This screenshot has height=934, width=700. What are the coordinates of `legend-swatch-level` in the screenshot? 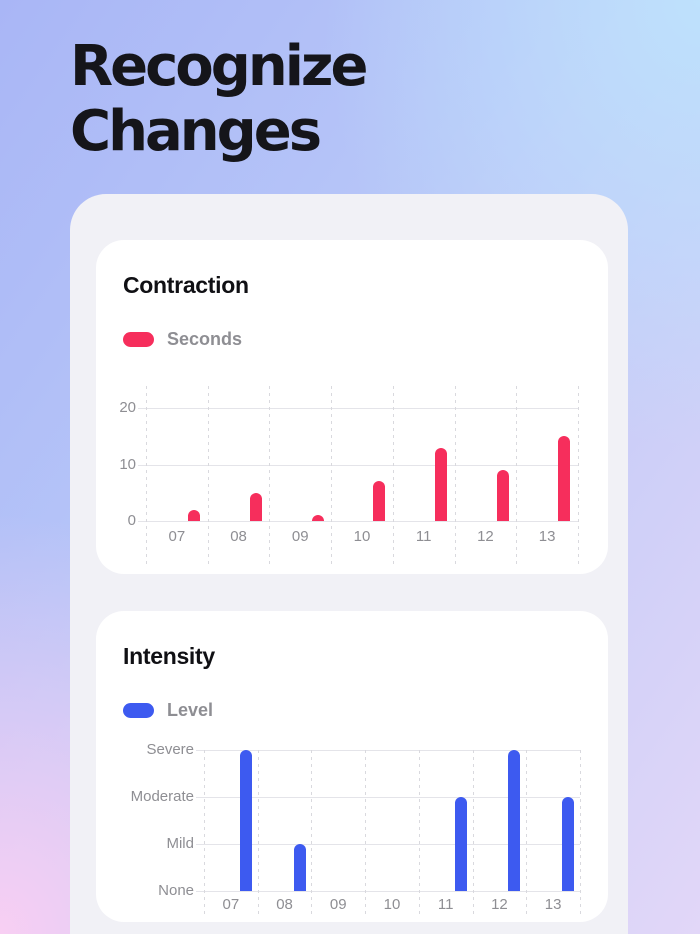 It's located at (138, 710).